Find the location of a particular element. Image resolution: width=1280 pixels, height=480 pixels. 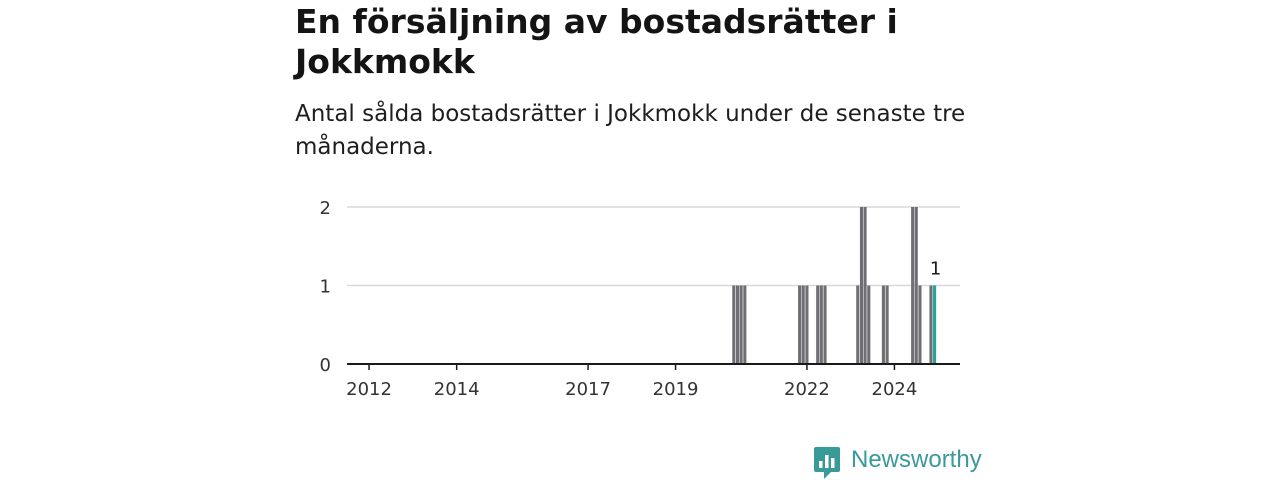

x-tick-label: 2019 is located at coordinates (676, 389).